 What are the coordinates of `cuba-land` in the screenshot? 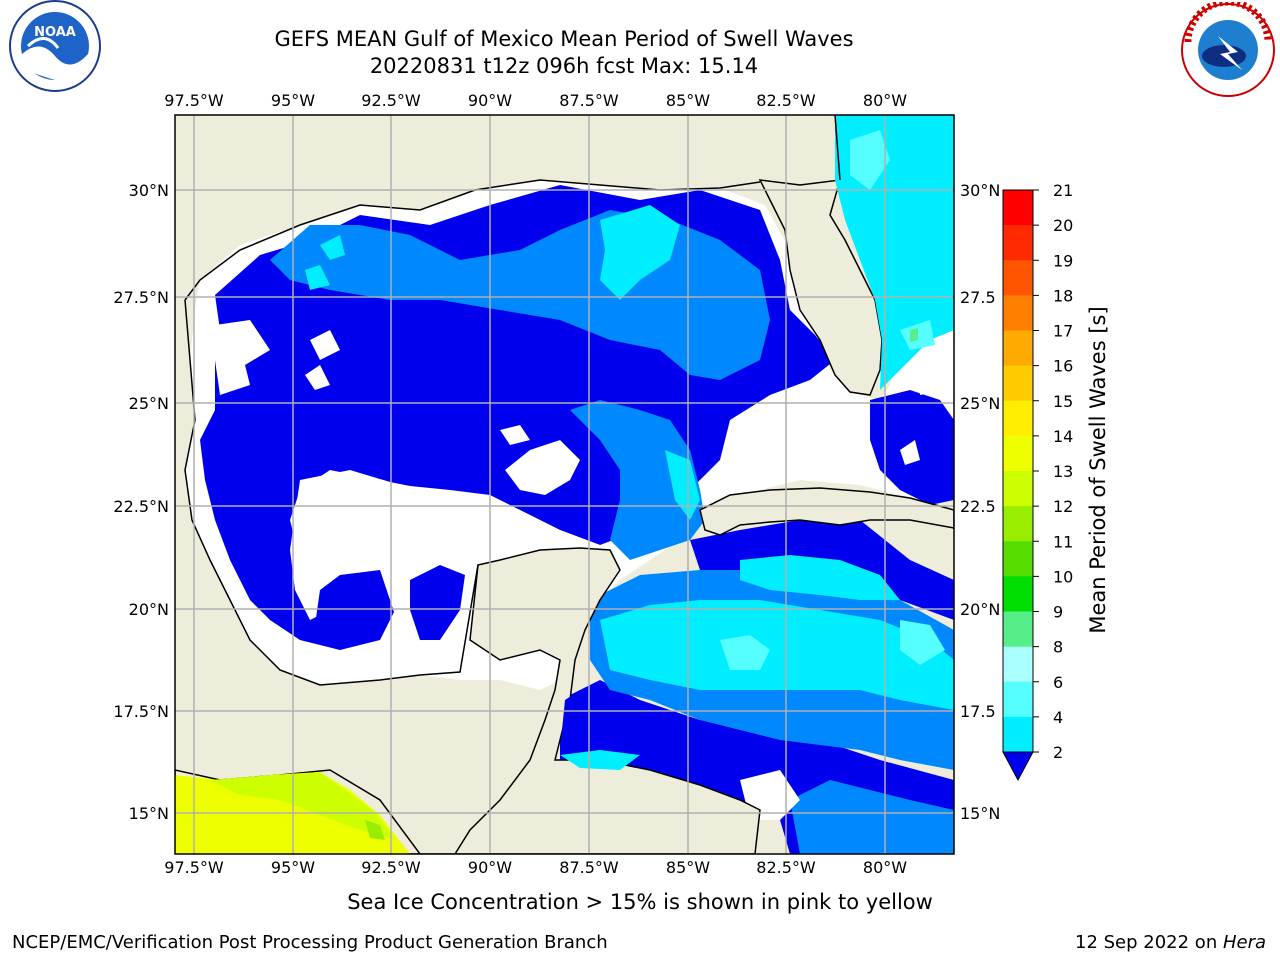 It's located at (826, 511).